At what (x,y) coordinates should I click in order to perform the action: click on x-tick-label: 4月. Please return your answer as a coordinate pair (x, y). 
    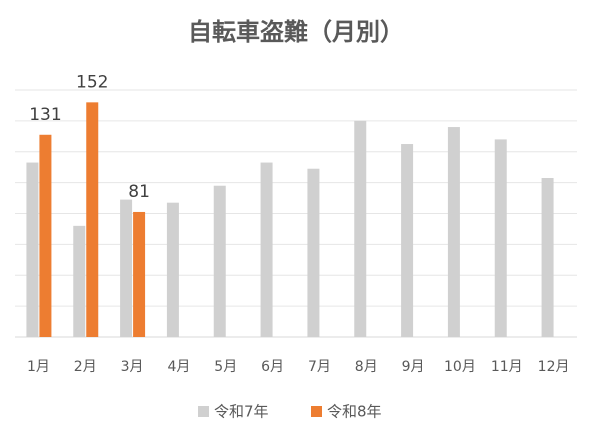
    Looking at the image, I should click on (178, 367).